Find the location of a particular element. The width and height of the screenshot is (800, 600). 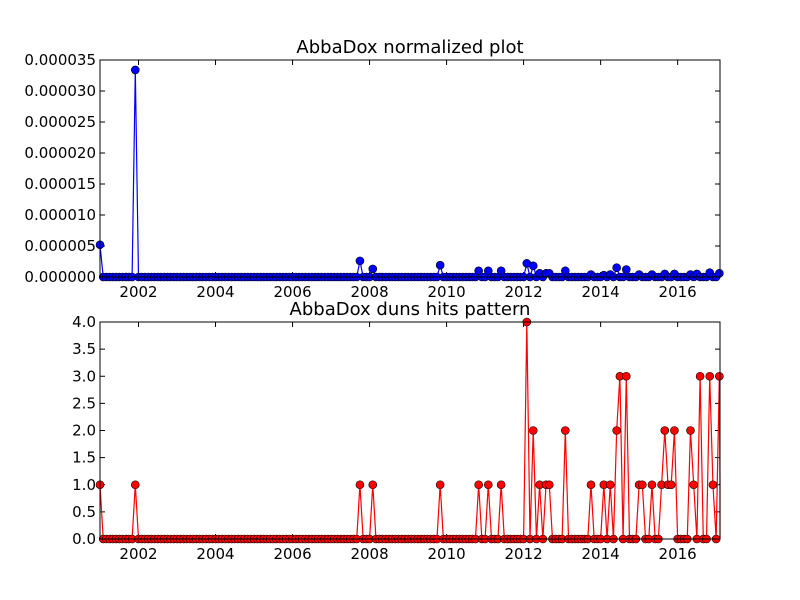

chart-title: AbbaDox duns hits pattern is located at coordinates (410, 309).